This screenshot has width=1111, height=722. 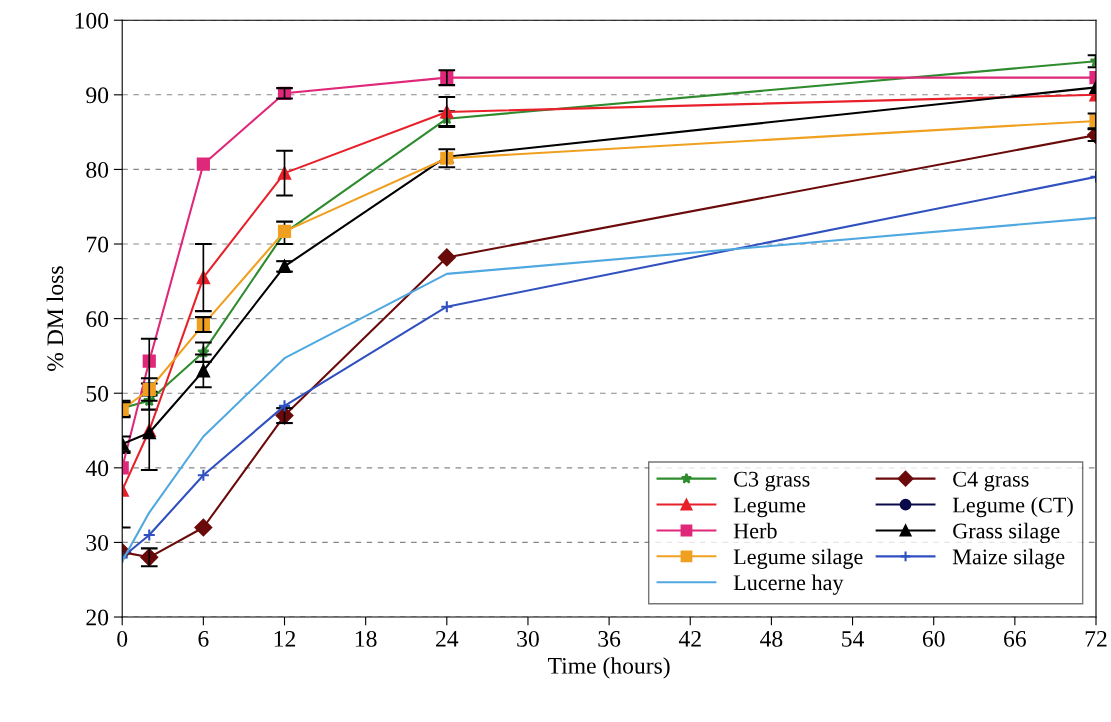 What do you see at coordinates (755, 530) in the screenshot?
I see `legend-label: Herb` at bounding box center [755, 530].